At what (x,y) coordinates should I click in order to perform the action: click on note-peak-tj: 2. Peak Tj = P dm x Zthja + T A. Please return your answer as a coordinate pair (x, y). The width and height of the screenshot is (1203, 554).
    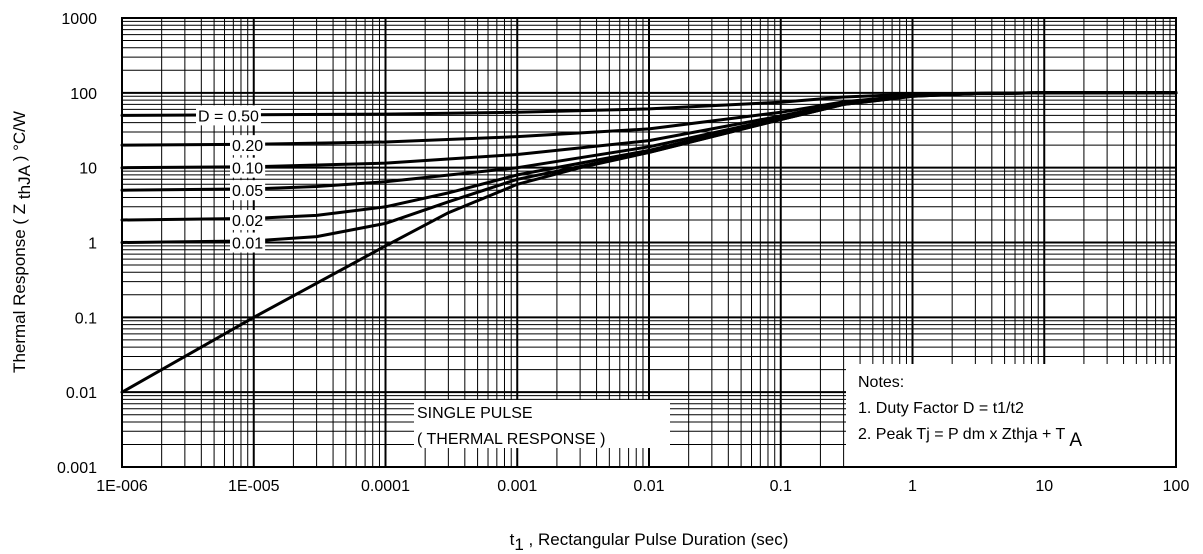
    Looking at the image, I should click on (970, 438).